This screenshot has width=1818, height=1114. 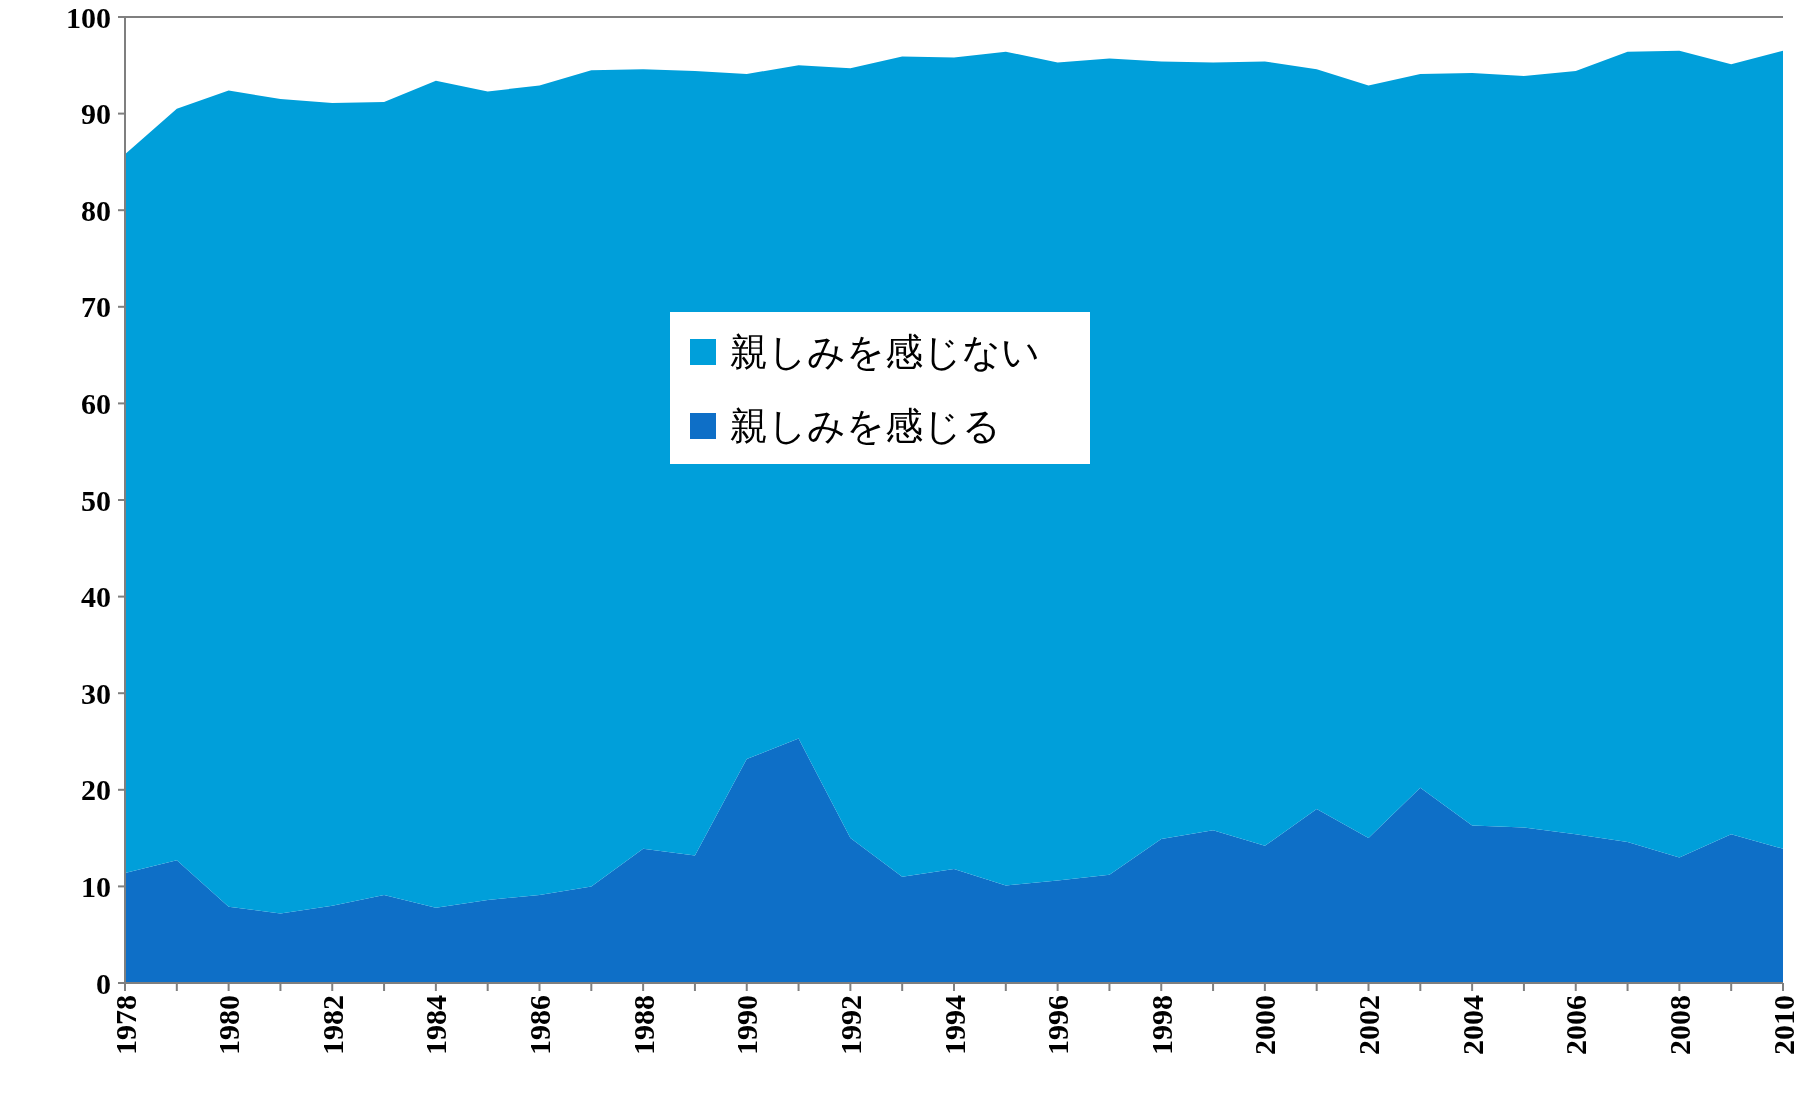 I want to click on x-tick-label: 2000, so click(x=1265, y=1025).